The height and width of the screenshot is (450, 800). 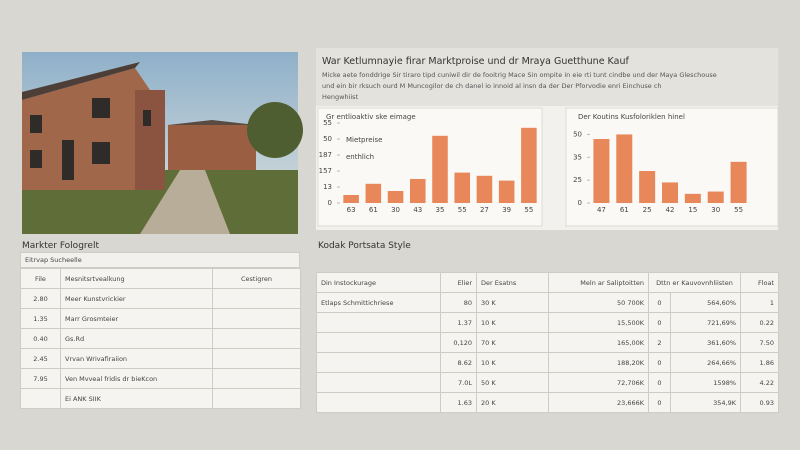 I want to click on x-tick-label: 25, so click(x=647, y=210).